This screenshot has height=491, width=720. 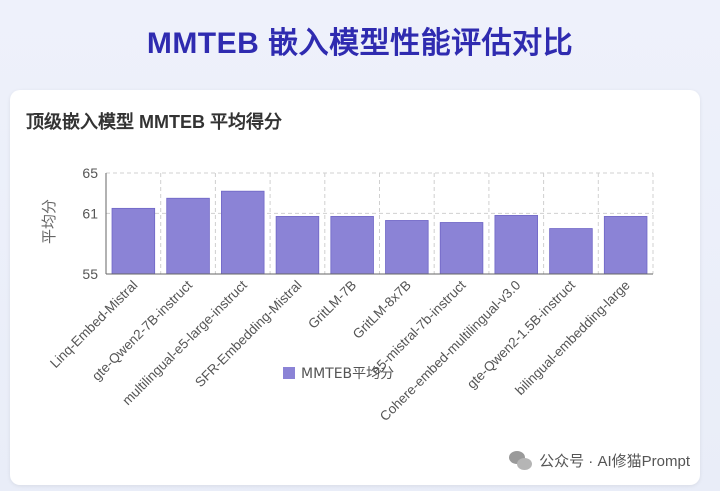 I want to click on wechat-icon, so click(x=521, y=460).